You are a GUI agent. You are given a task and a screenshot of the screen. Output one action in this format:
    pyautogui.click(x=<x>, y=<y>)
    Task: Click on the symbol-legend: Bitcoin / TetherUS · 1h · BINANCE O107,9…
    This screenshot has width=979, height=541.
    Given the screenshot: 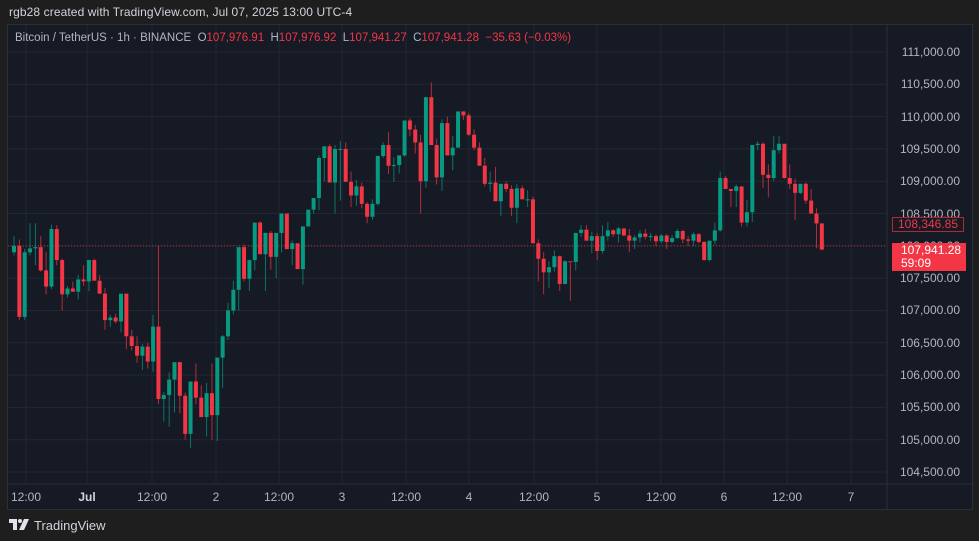 What is the action you would take?
    pyautogui.click(x=293, y=38)
    